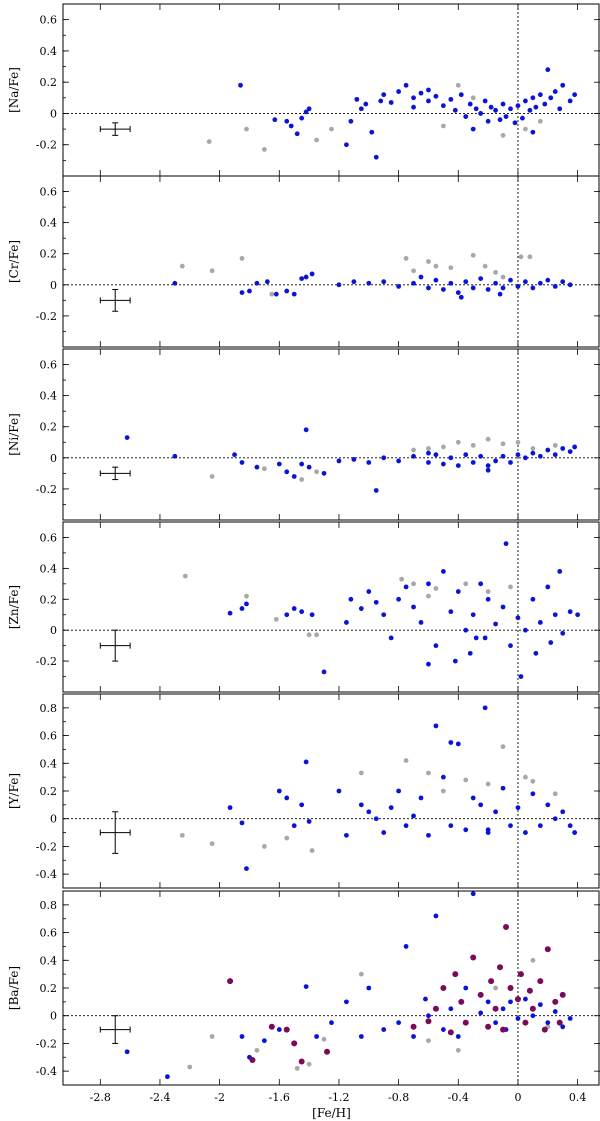 This screenshot has width=600, height=1121. Describe the element at coordinates (14, 791) in the screenshot. I see `y-axis-label: [Y/Fe]` at that location.